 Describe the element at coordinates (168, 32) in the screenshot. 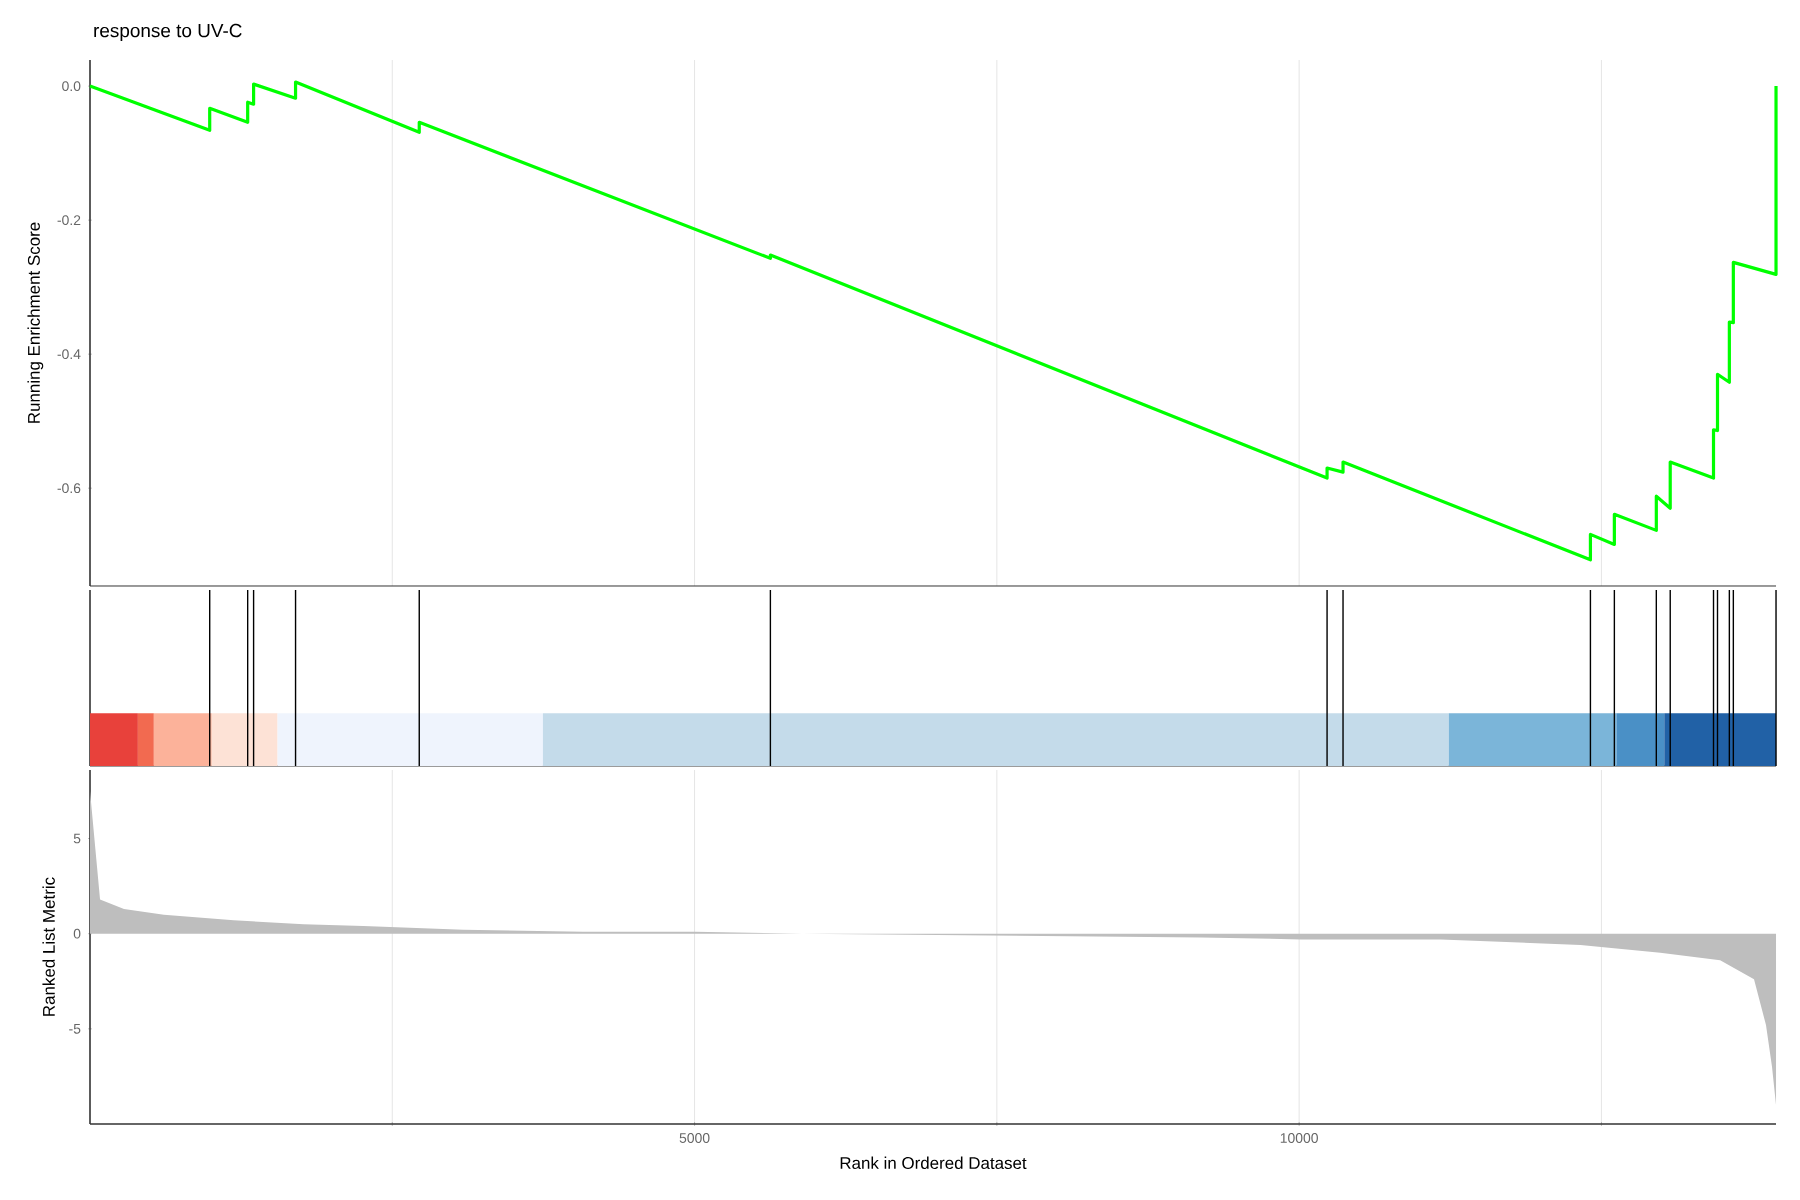

I see `chart-title: response to UV-C` at that location.